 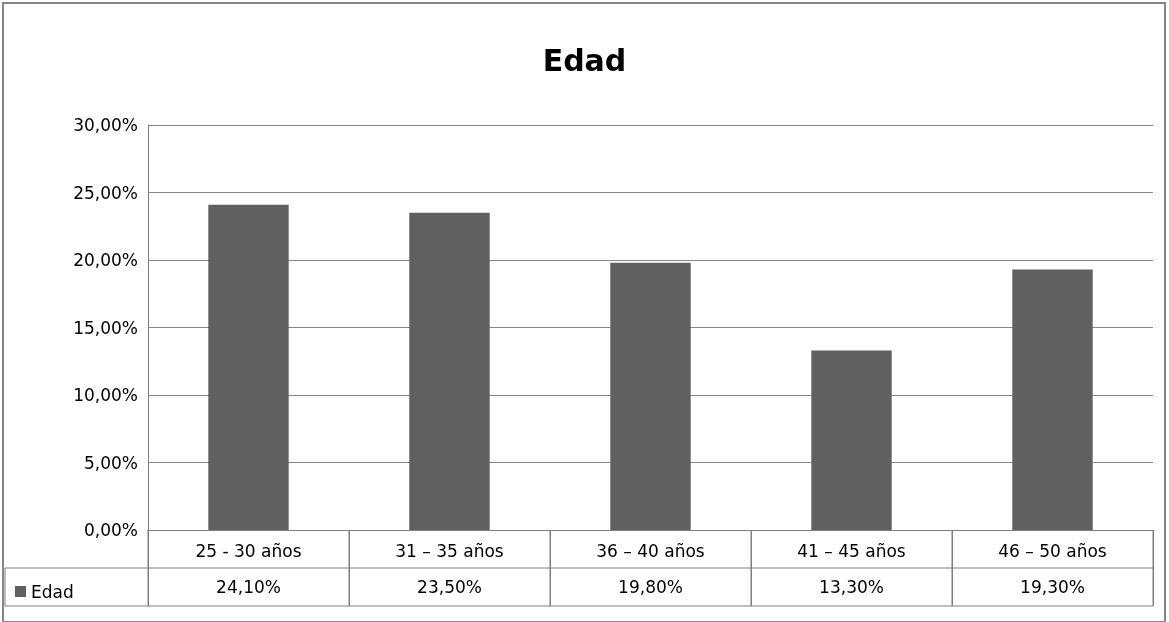 What do you see at coordinates (449, 550) in the screenshot?
I see `x-tick-label: 31 – 35 años` at bounding box center [449, 550].